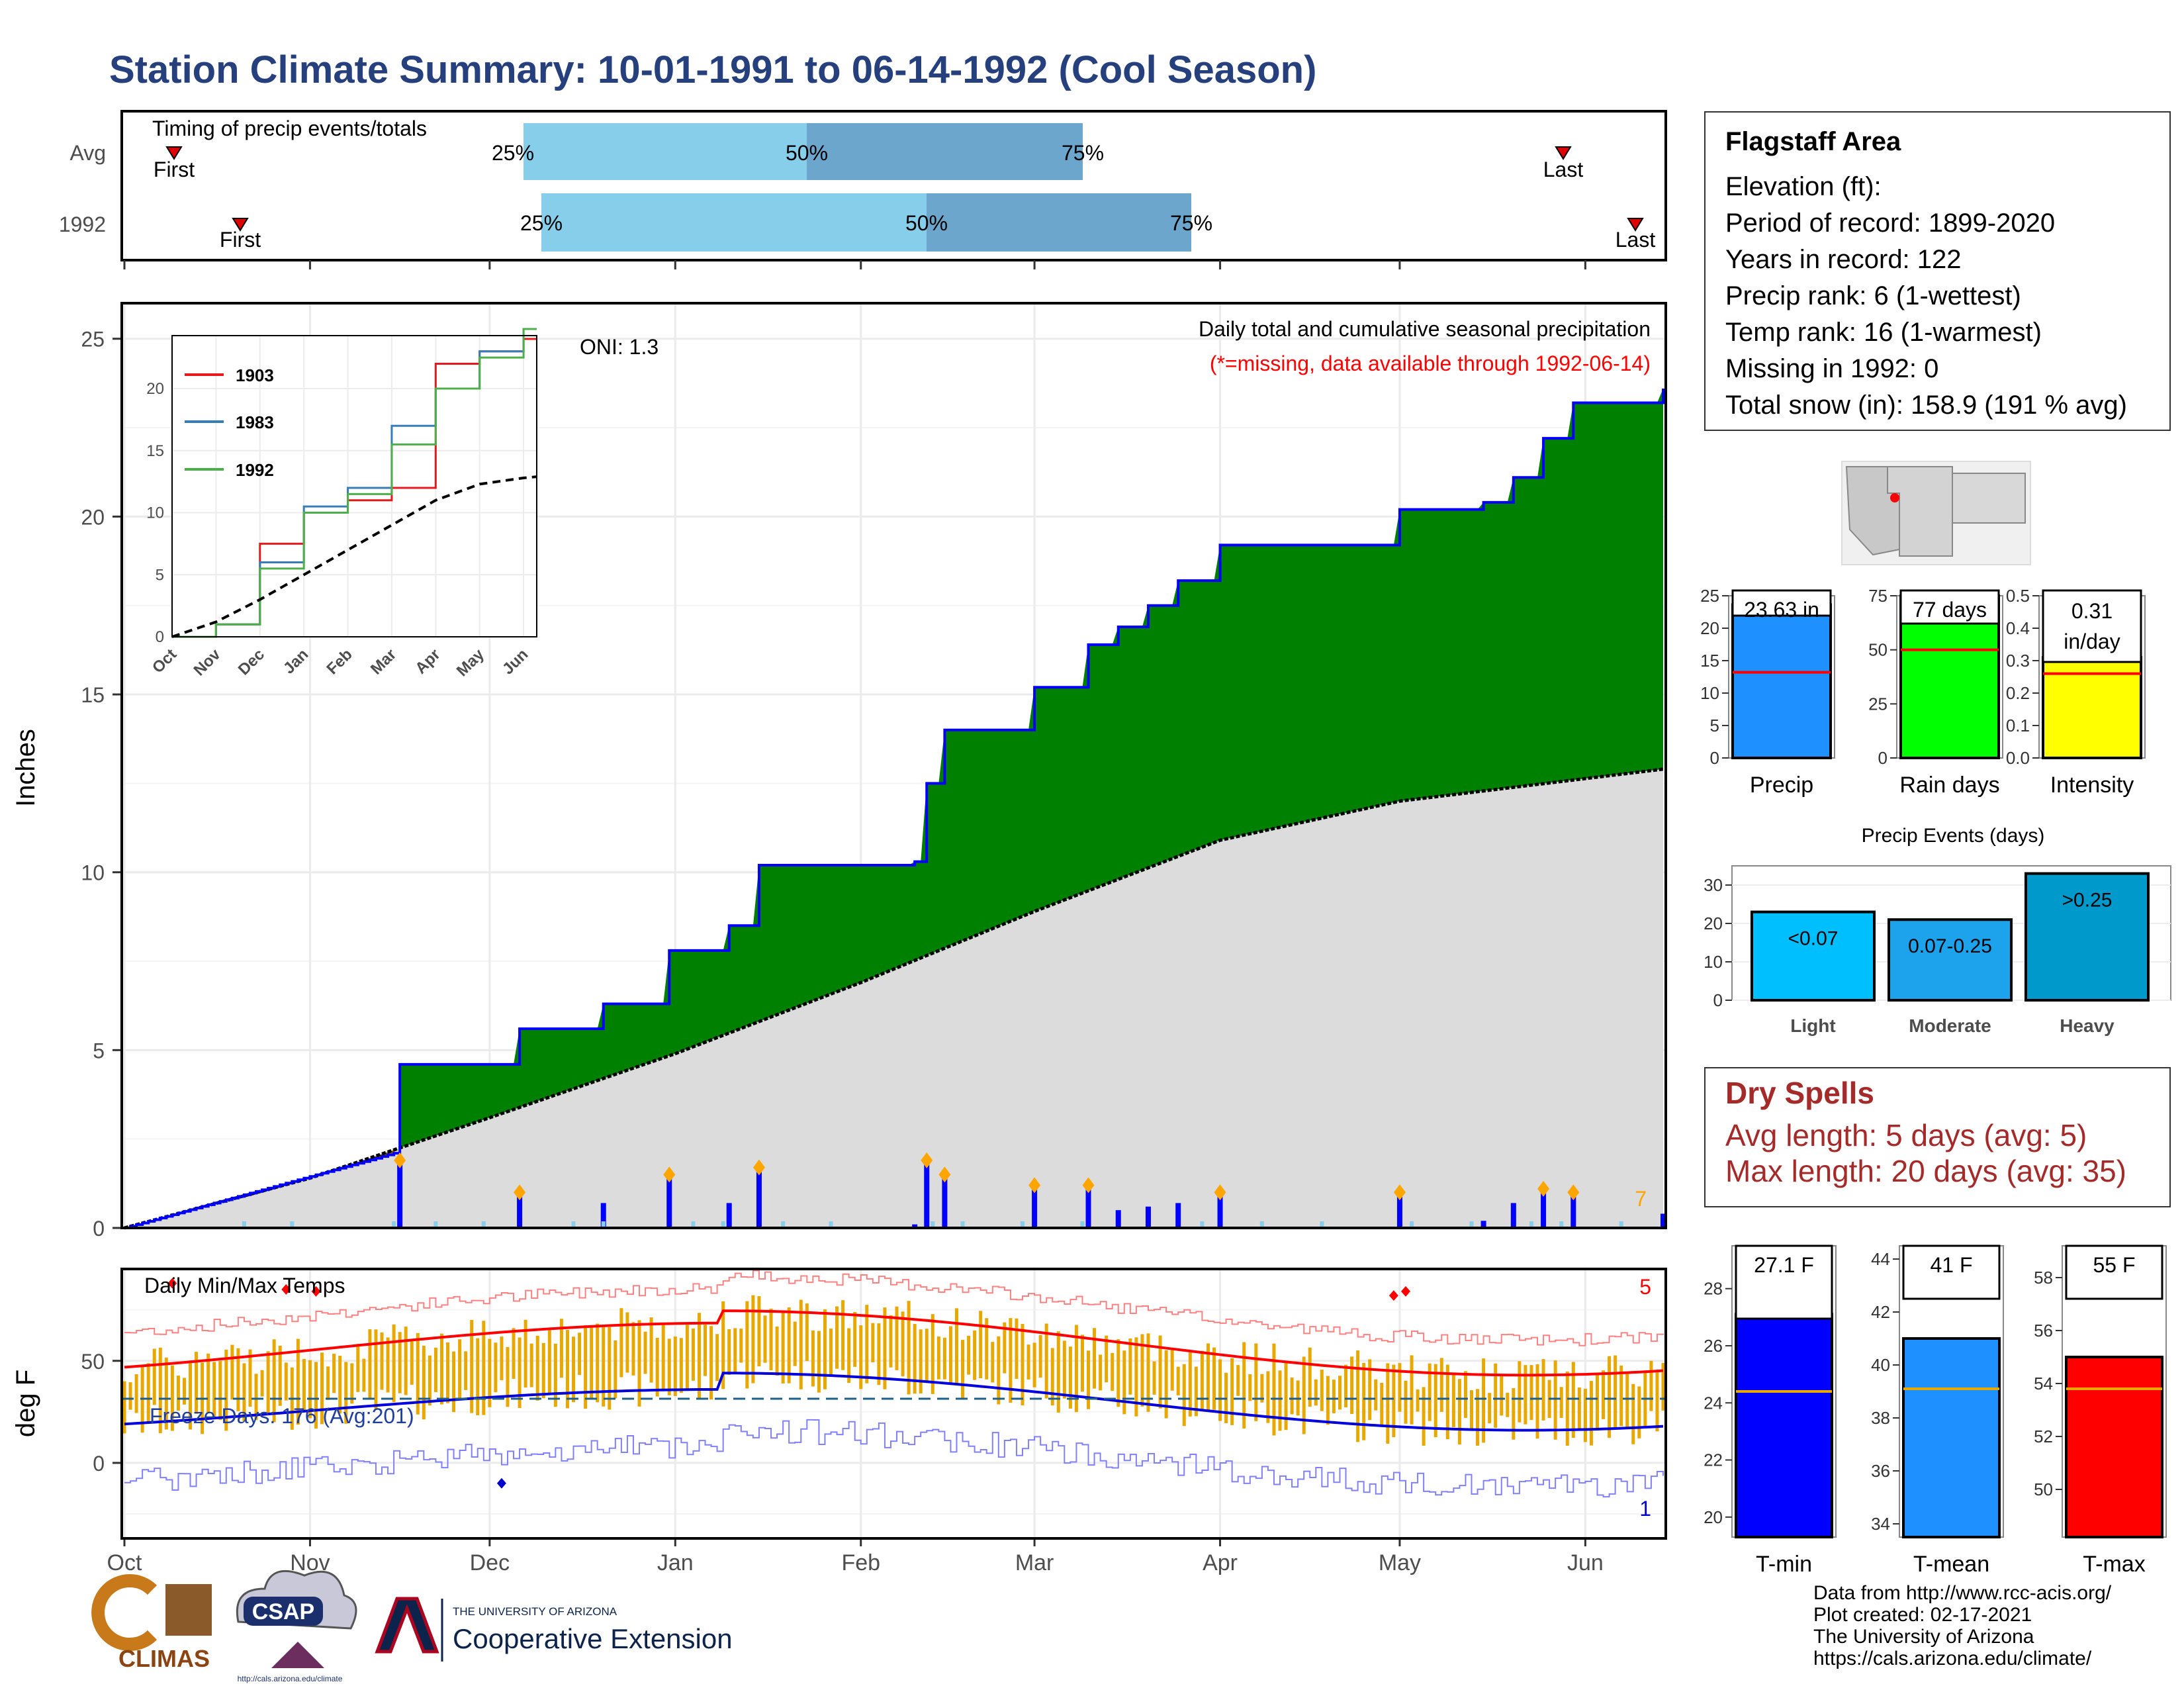 Image resolution: width=2184 pixels, height=1688 pixels. What do you see at coordinates (860, 1562) in the screenshot?
I see `month-label: Feb` at bounding box center [860, 1562].